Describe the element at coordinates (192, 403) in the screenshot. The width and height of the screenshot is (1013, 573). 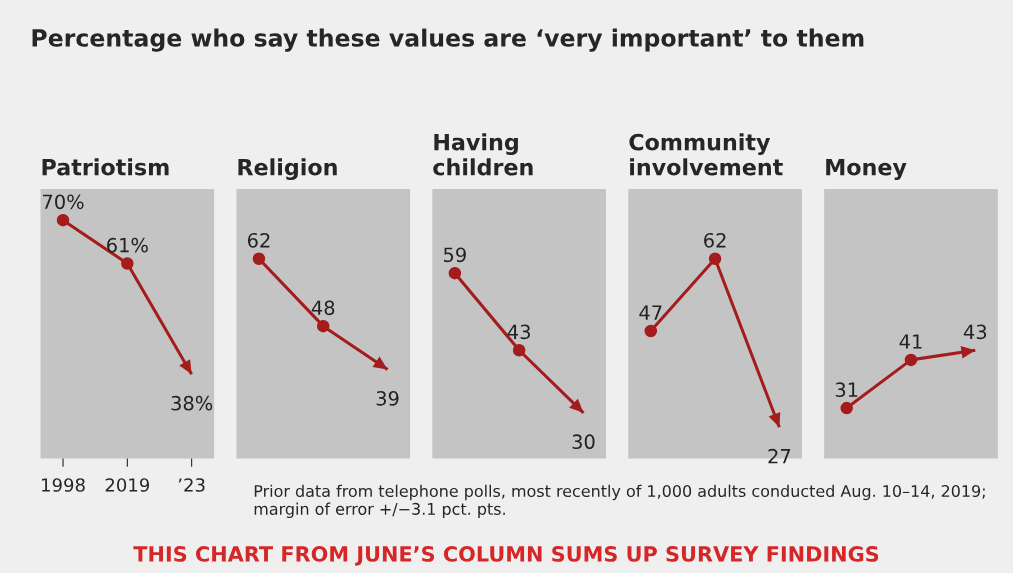
I see `data-label: 38%` at that location.